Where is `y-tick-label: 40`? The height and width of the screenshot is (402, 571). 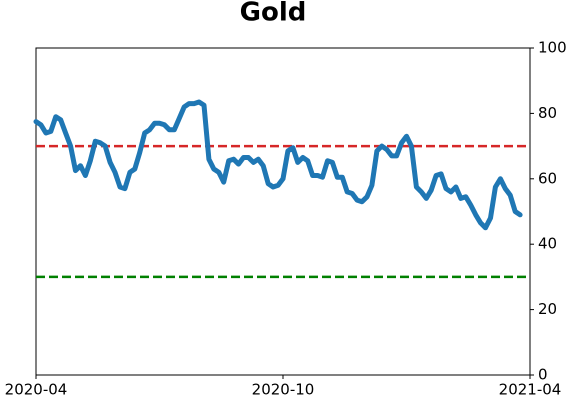
y-tick-label: 40 is located at coordinates (547, 244).